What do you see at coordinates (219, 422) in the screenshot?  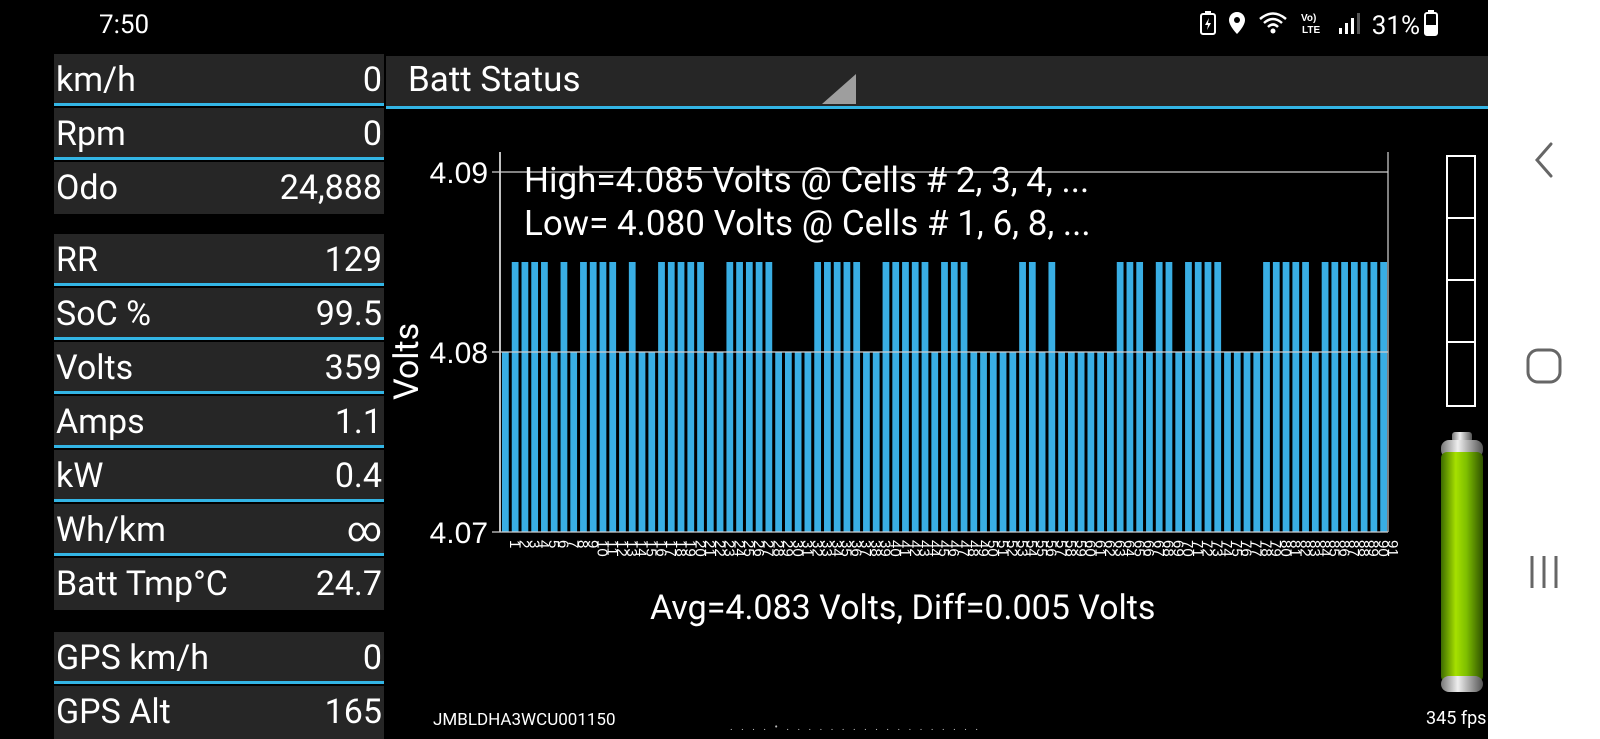 I see `row-amps: Amps 1.1` at bounding box center [219, 422].